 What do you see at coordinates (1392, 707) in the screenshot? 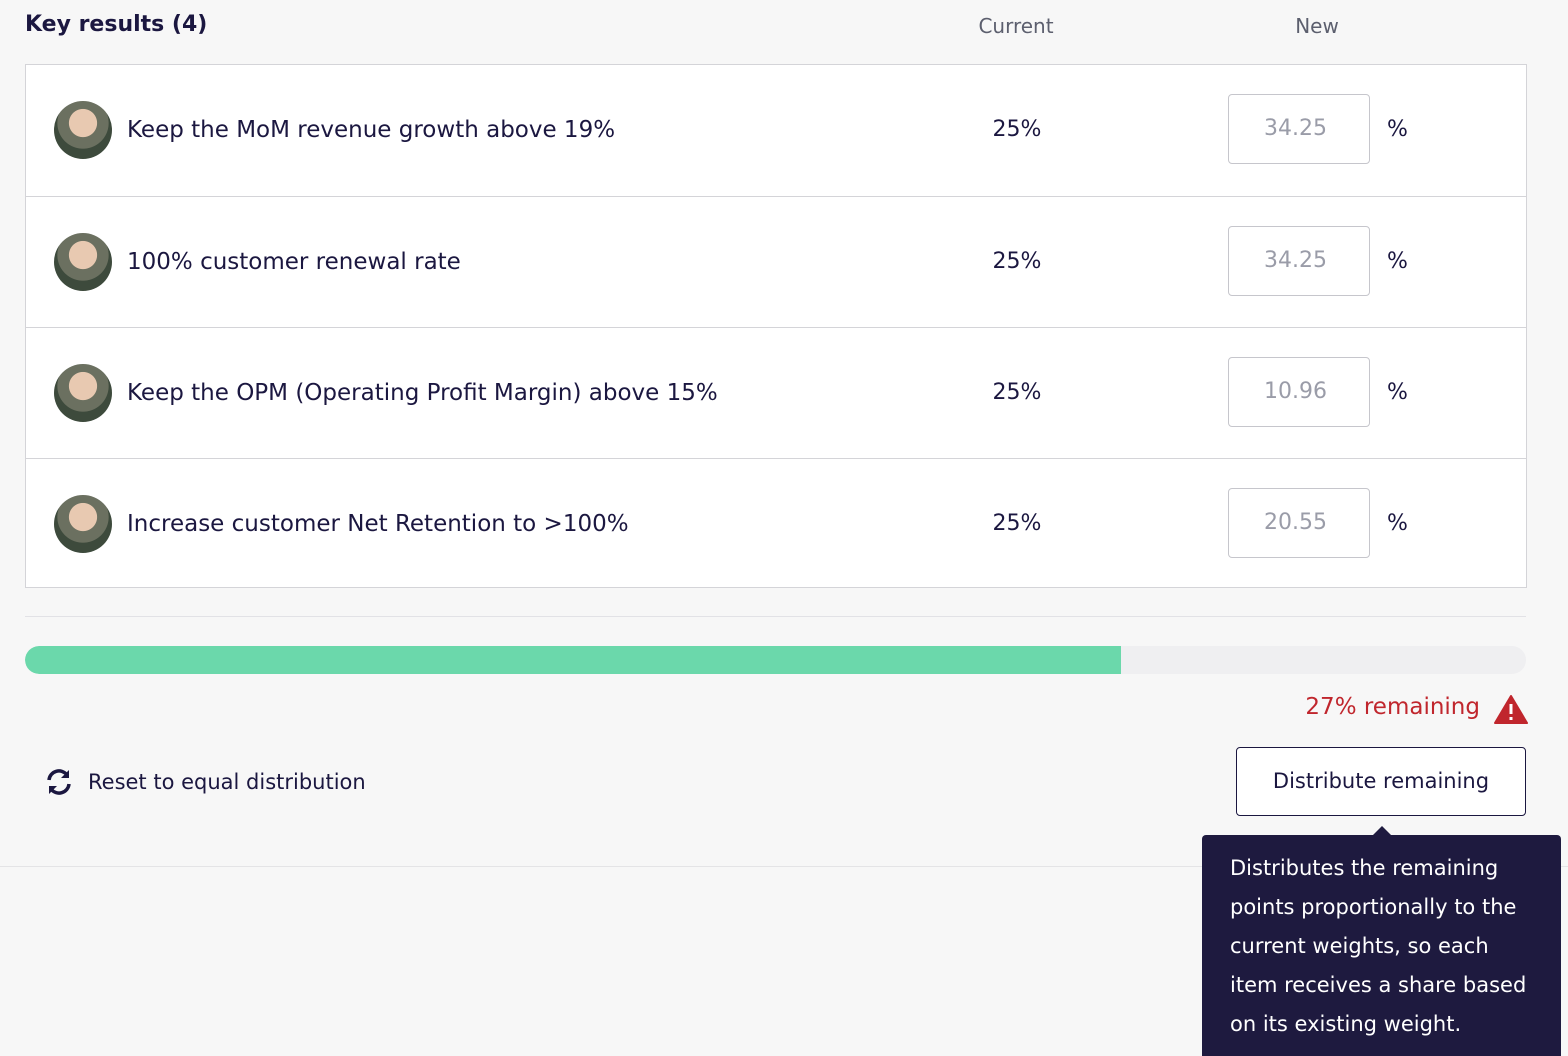
I see `remaining-status: 27% remaining` at bounding box center [1392, 707].